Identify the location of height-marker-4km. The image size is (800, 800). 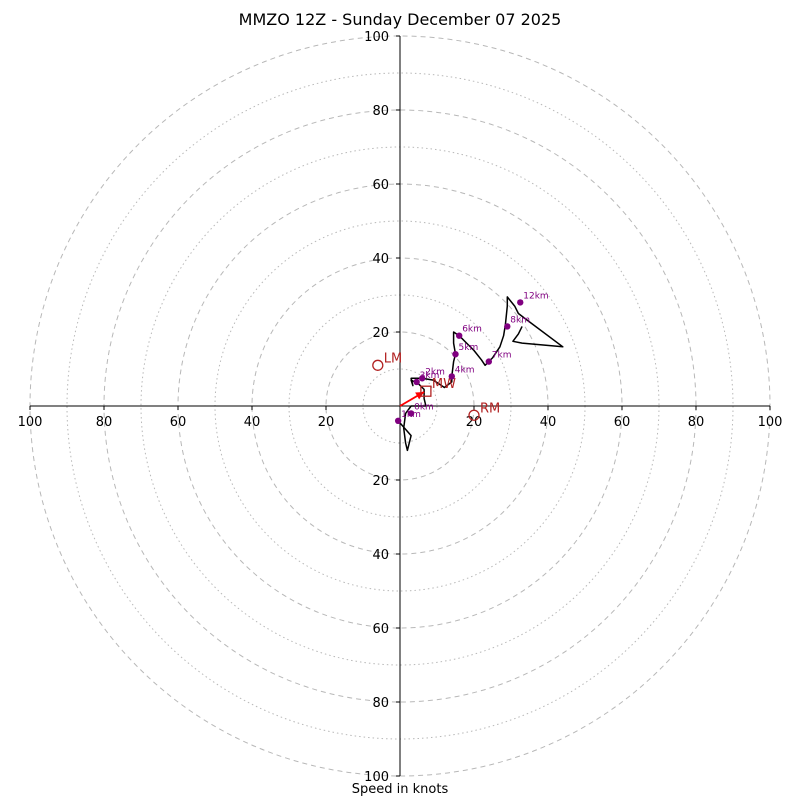
(451, 376).